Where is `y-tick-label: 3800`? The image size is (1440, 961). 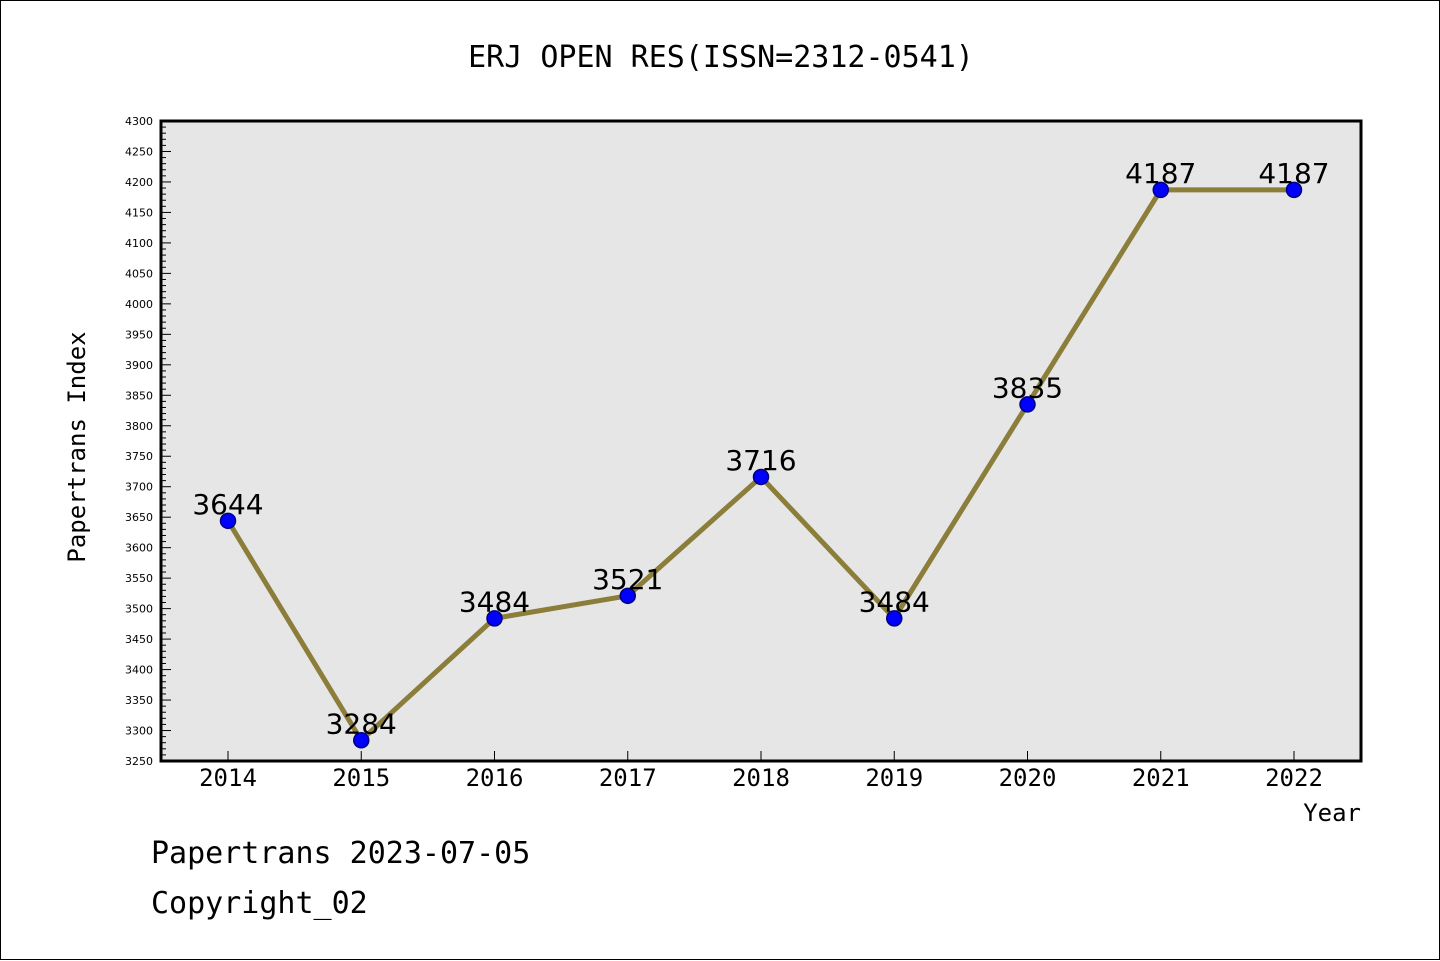 y-tick-label: 3800 is located at coordinates (139, 426).